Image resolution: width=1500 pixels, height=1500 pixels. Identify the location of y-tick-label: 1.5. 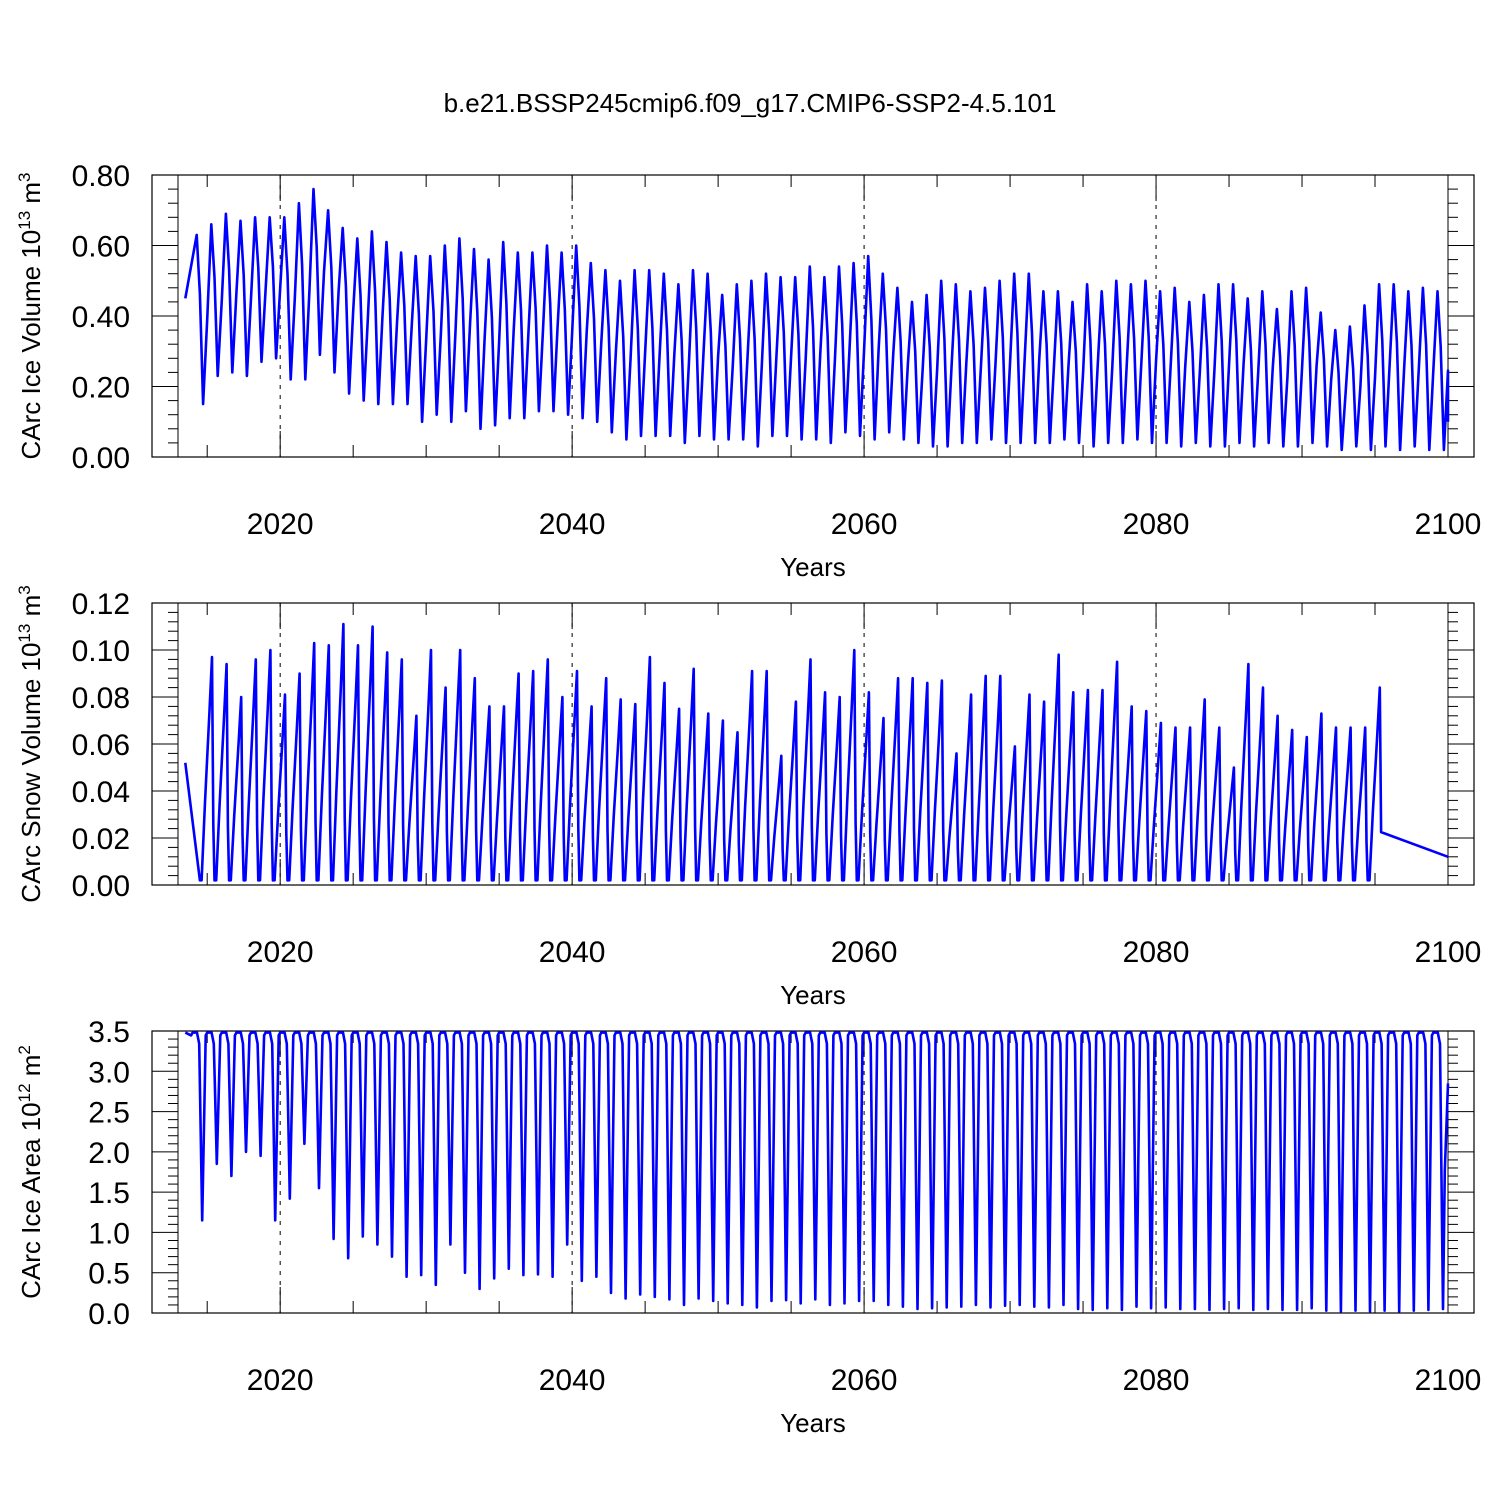
(109, 1193).